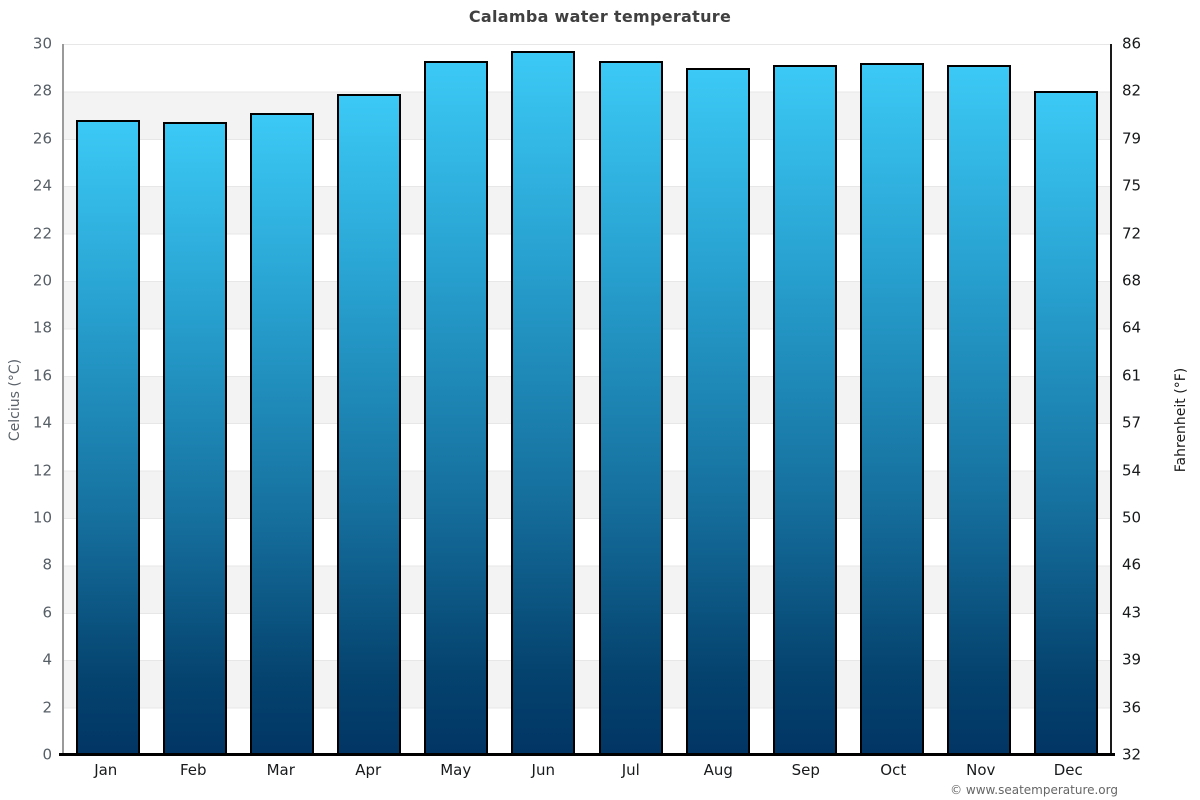 This screenshot has height=800, width=1200. What do you see at coordinates (47, 707) in the screenshot?
I see `y-tick-celsius: 2` at bounding box center [47, 707].